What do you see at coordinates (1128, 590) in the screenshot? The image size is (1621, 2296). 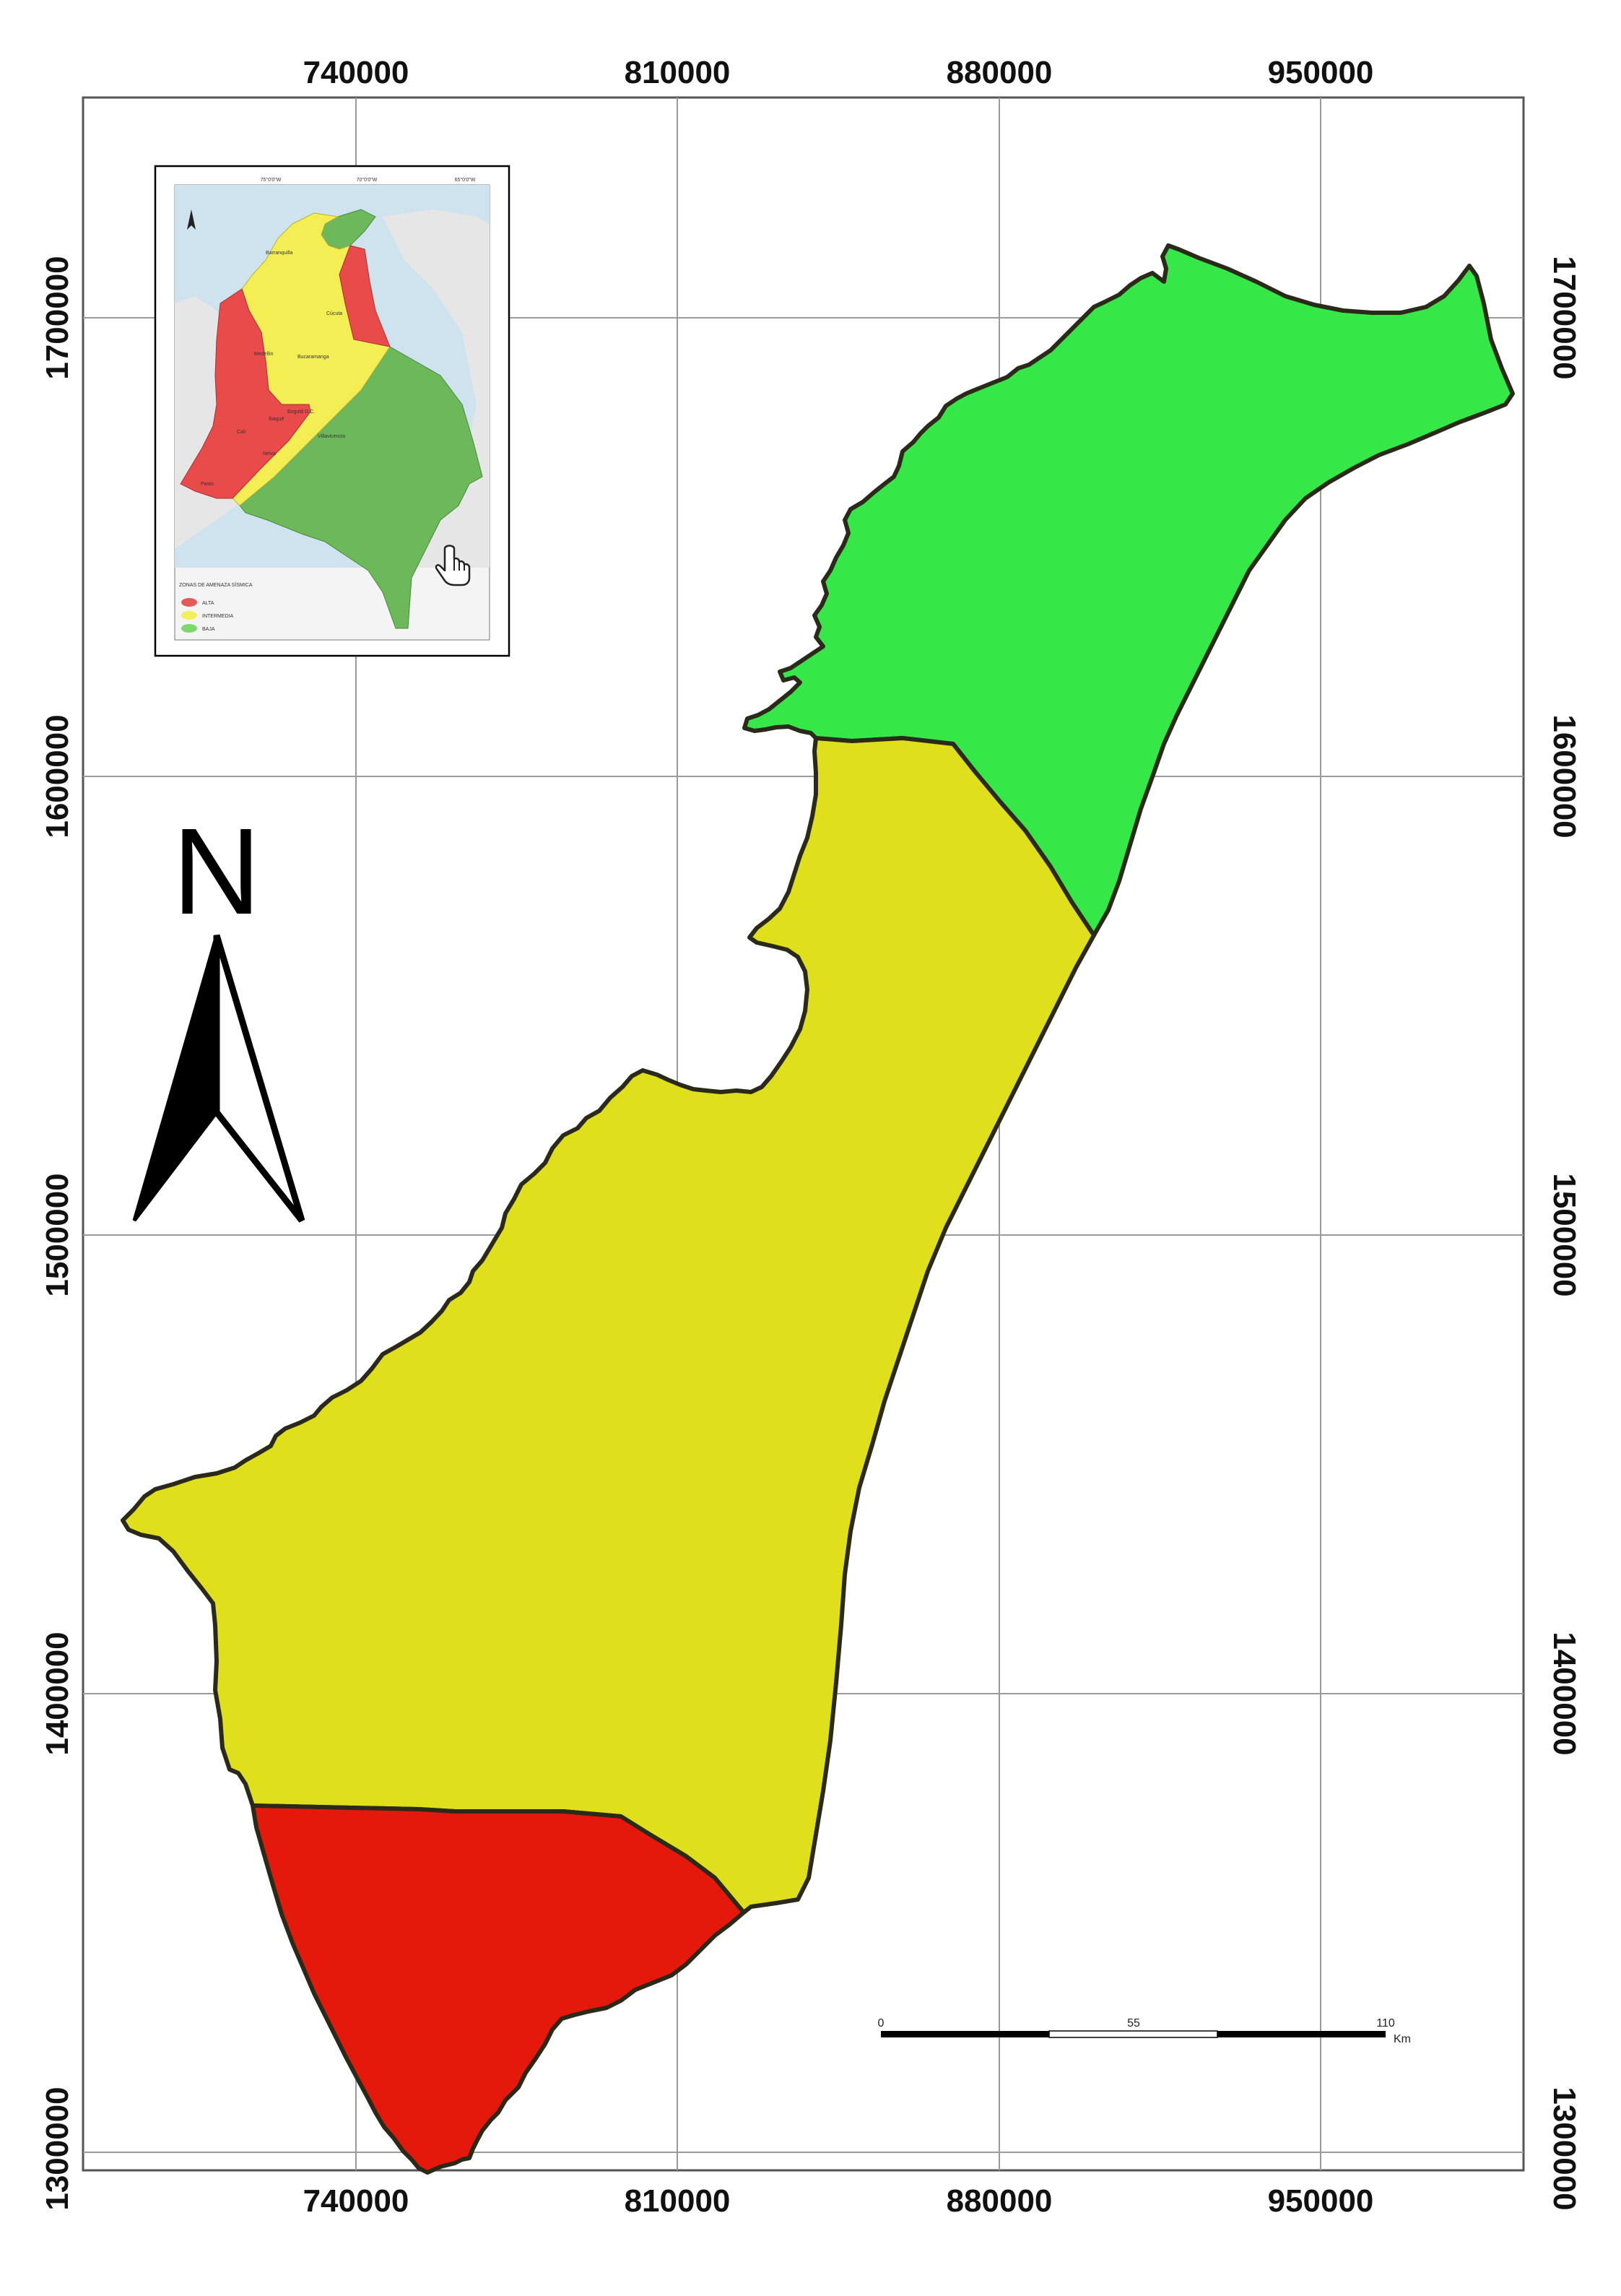 I see `green-zone` at bounding box center [1128, 590].